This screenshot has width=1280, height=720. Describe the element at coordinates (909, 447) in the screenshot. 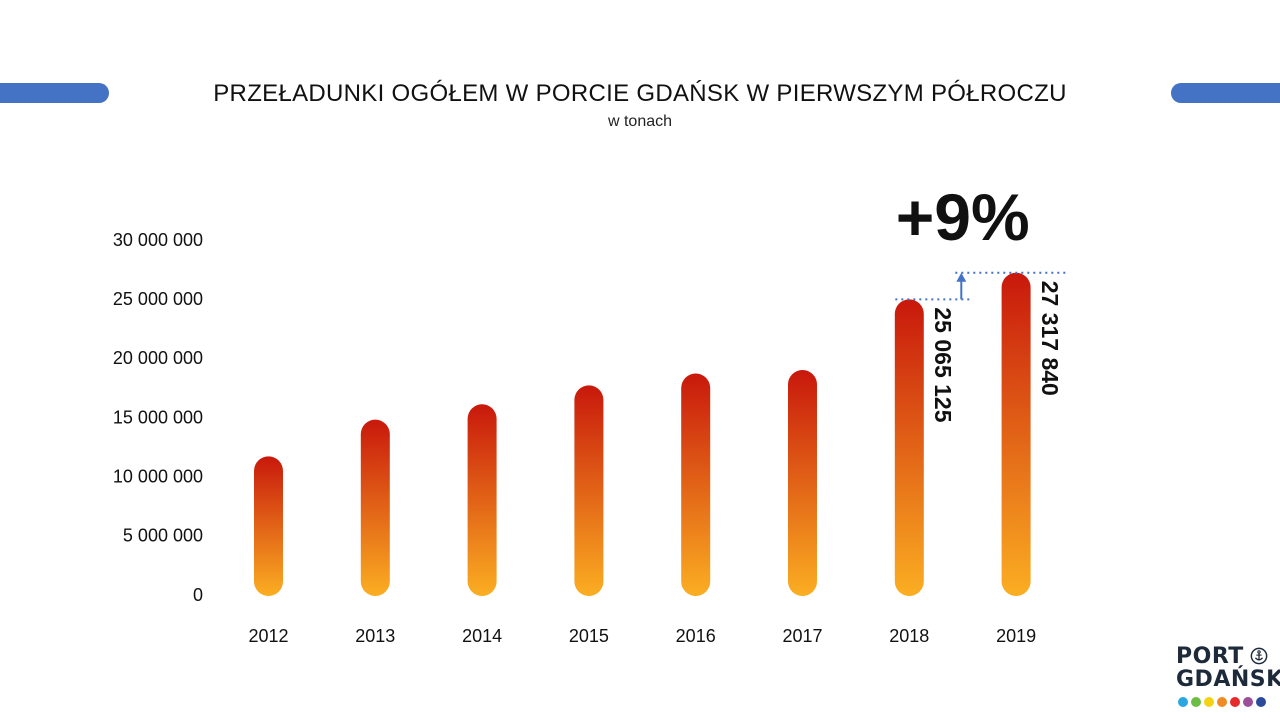

I see `bar-2018` at that location.